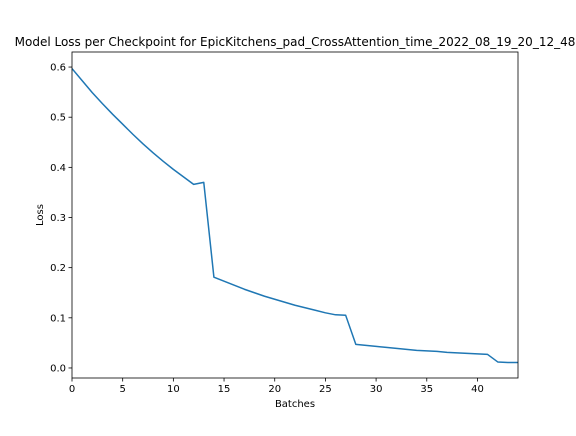  Describe the element at coordinates (325, 389) in the screenshot. I see `x-tick-label: 25` at that location.